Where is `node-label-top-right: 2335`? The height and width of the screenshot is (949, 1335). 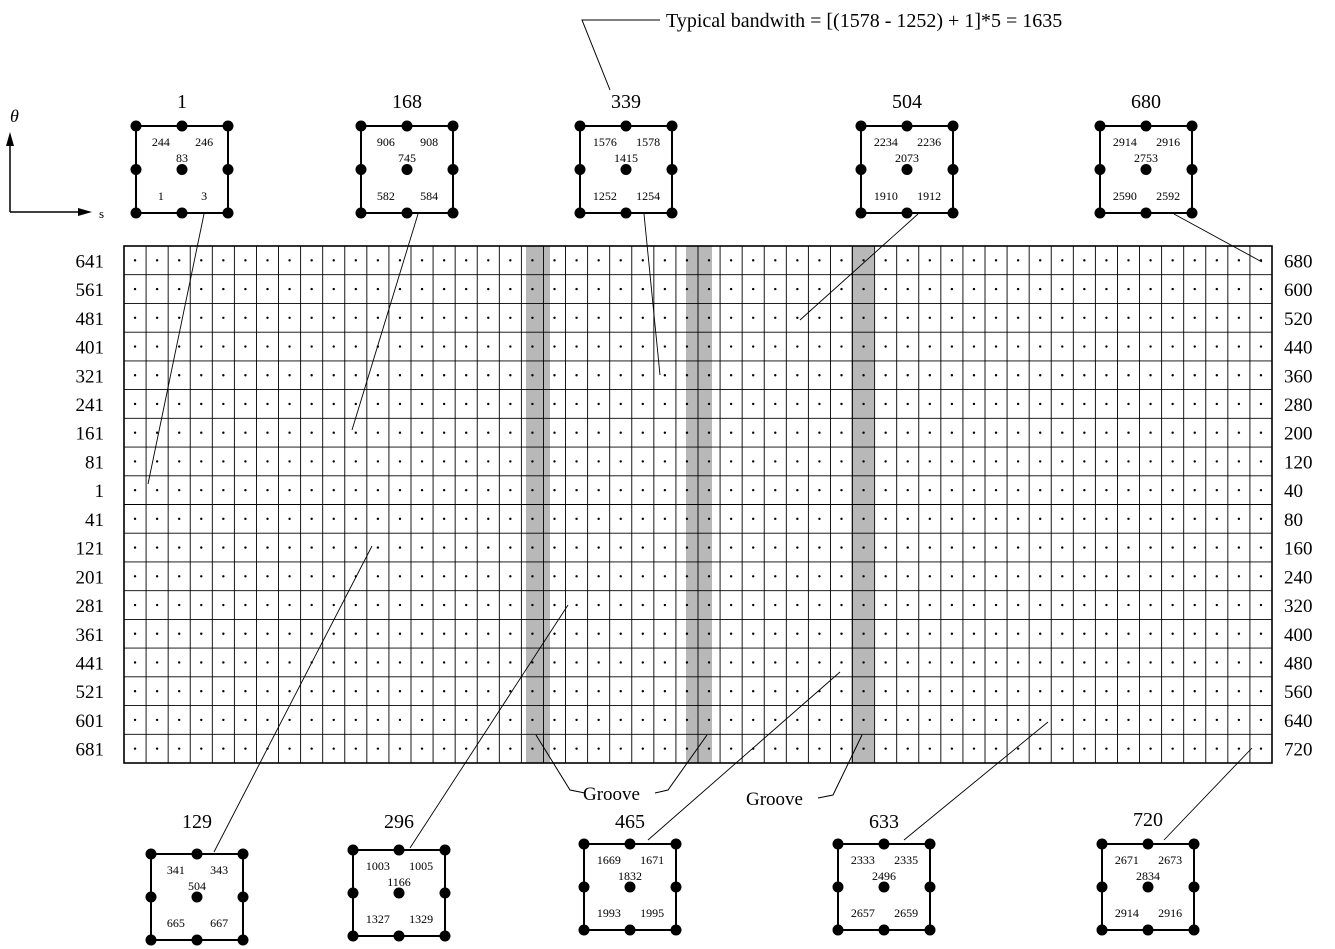
node-label-top-right: 2335 is located at coordinates (906, 860).